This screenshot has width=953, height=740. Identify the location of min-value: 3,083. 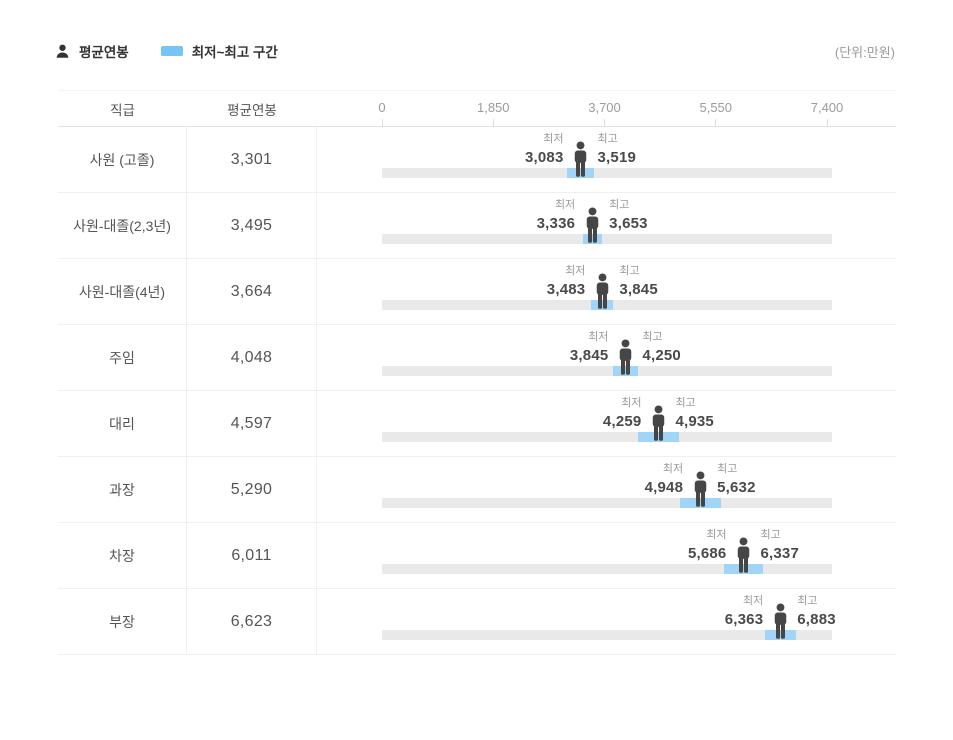
(544, 157).